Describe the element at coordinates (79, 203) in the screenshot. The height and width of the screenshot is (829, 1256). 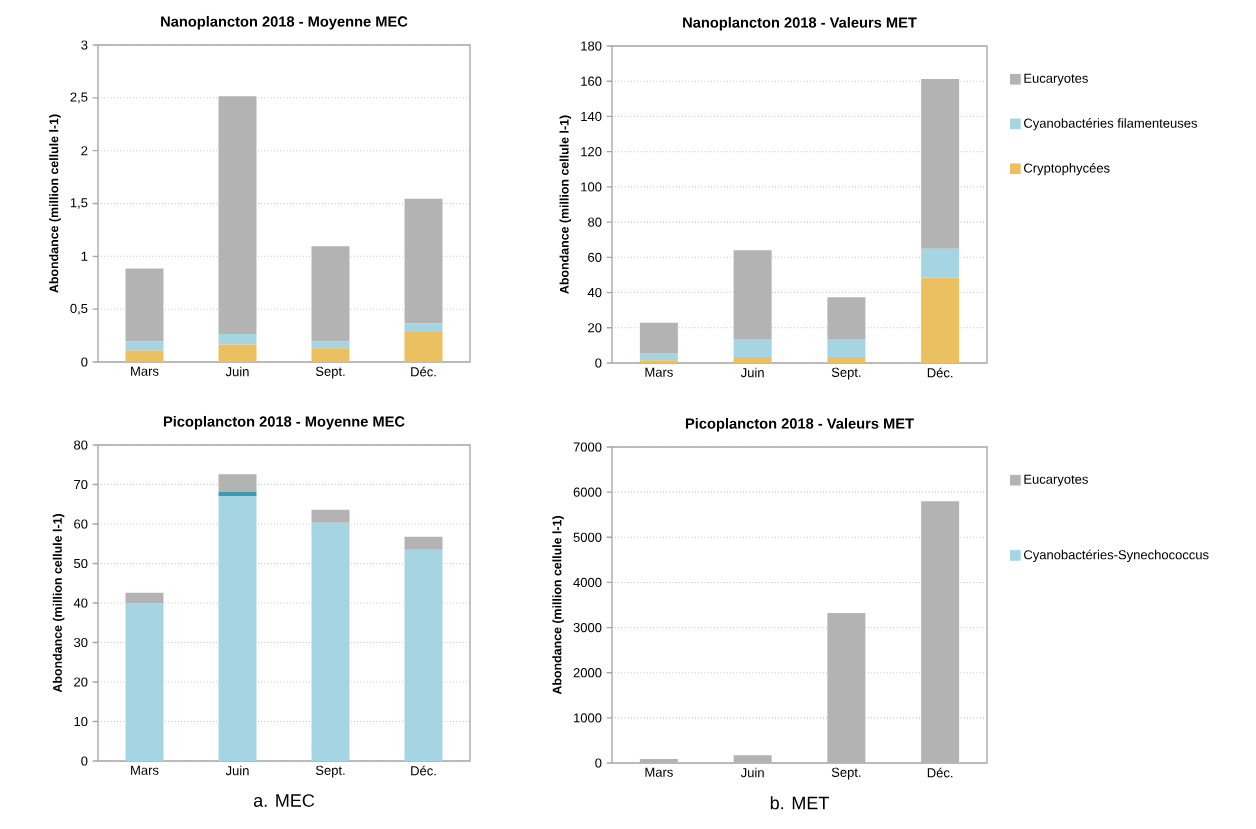
I see `y-tick-label: 1,5` at that location.